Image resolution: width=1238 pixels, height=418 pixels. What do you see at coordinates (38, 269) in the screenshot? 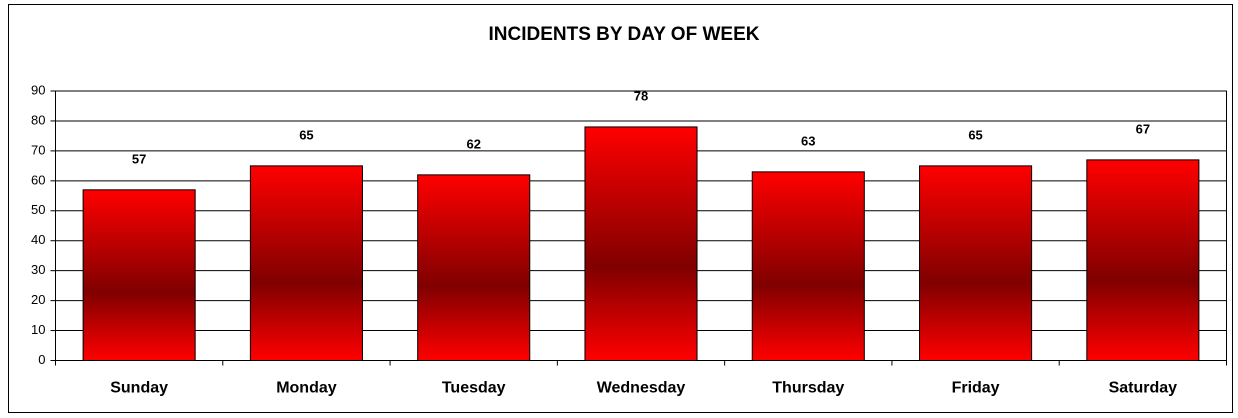
I see `y-tick-label: 30` at bounding box center [38, 269].